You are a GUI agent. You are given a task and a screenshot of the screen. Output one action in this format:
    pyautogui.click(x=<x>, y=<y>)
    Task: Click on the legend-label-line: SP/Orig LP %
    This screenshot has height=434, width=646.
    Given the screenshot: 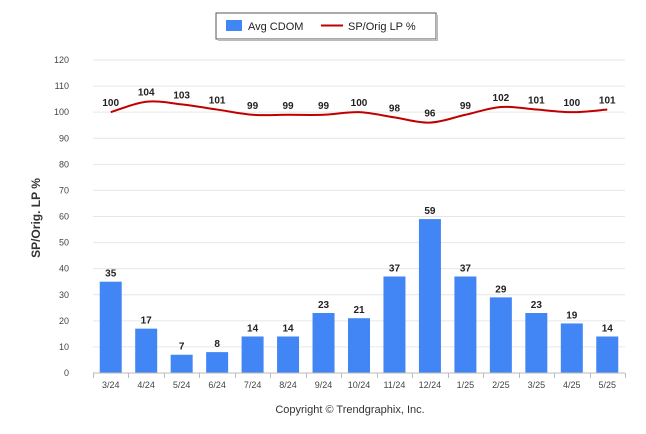 What is the action you would take?
    pyautogui.click(x=382, y=27)
    